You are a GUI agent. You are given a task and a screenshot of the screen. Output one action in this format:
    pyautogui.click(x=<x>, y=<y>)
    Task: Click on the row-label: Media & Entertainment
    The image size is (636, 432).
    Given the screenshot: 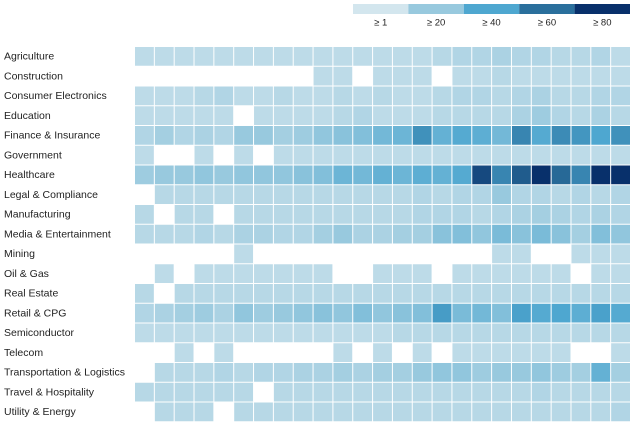 What is the action you would take?
    pyautogui.click(x=57, y=234)
    